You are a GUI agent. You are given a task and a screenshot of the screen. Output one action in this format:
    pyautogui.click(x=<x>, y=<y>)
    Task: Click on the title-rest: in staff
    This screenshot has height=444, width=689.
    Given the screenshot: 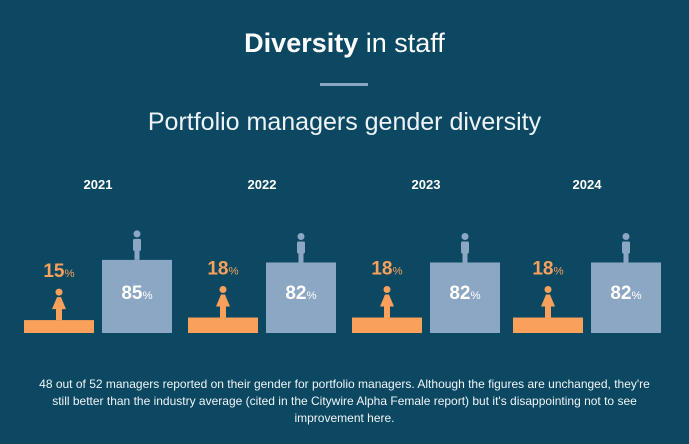 What is the action you would take?
    pyautogui.click(x=401, y=43)
    